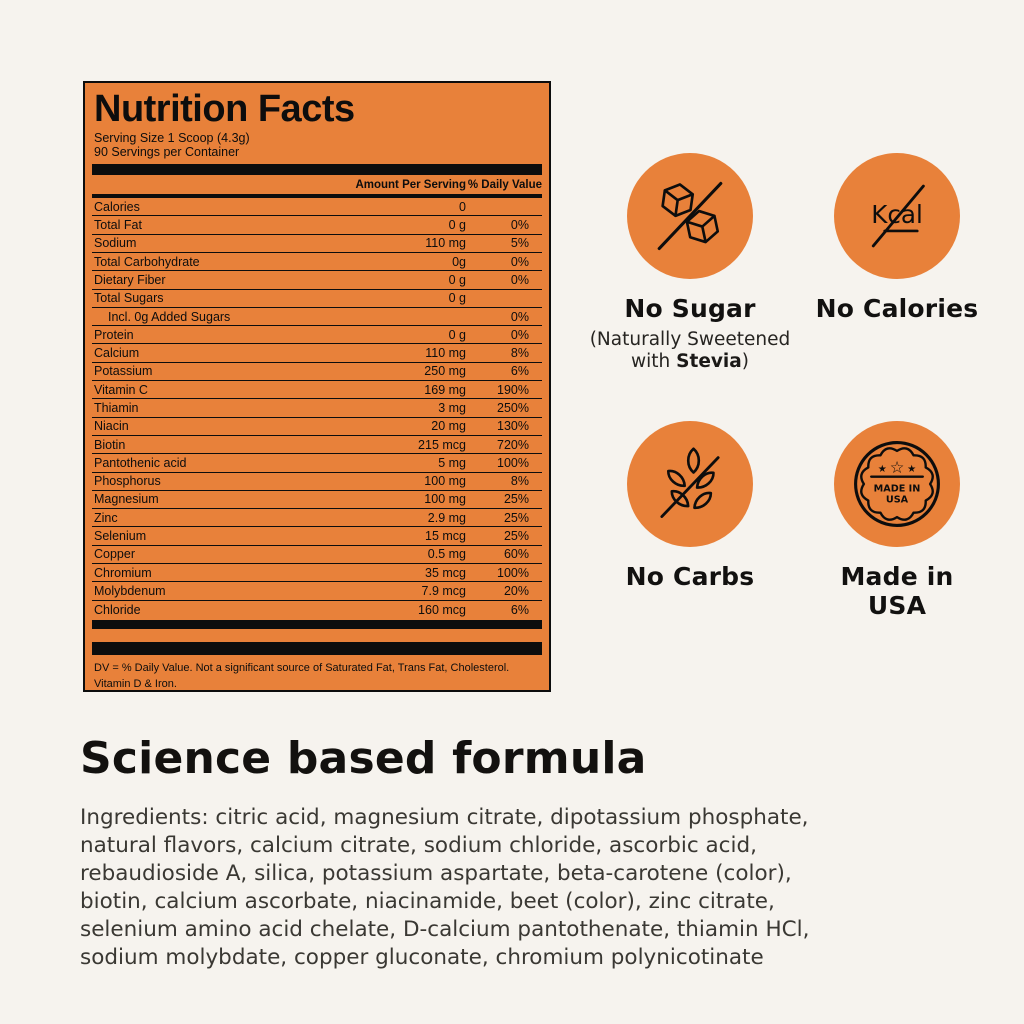  I want to click on nutrient-dv: 5%, so click(519, 243).